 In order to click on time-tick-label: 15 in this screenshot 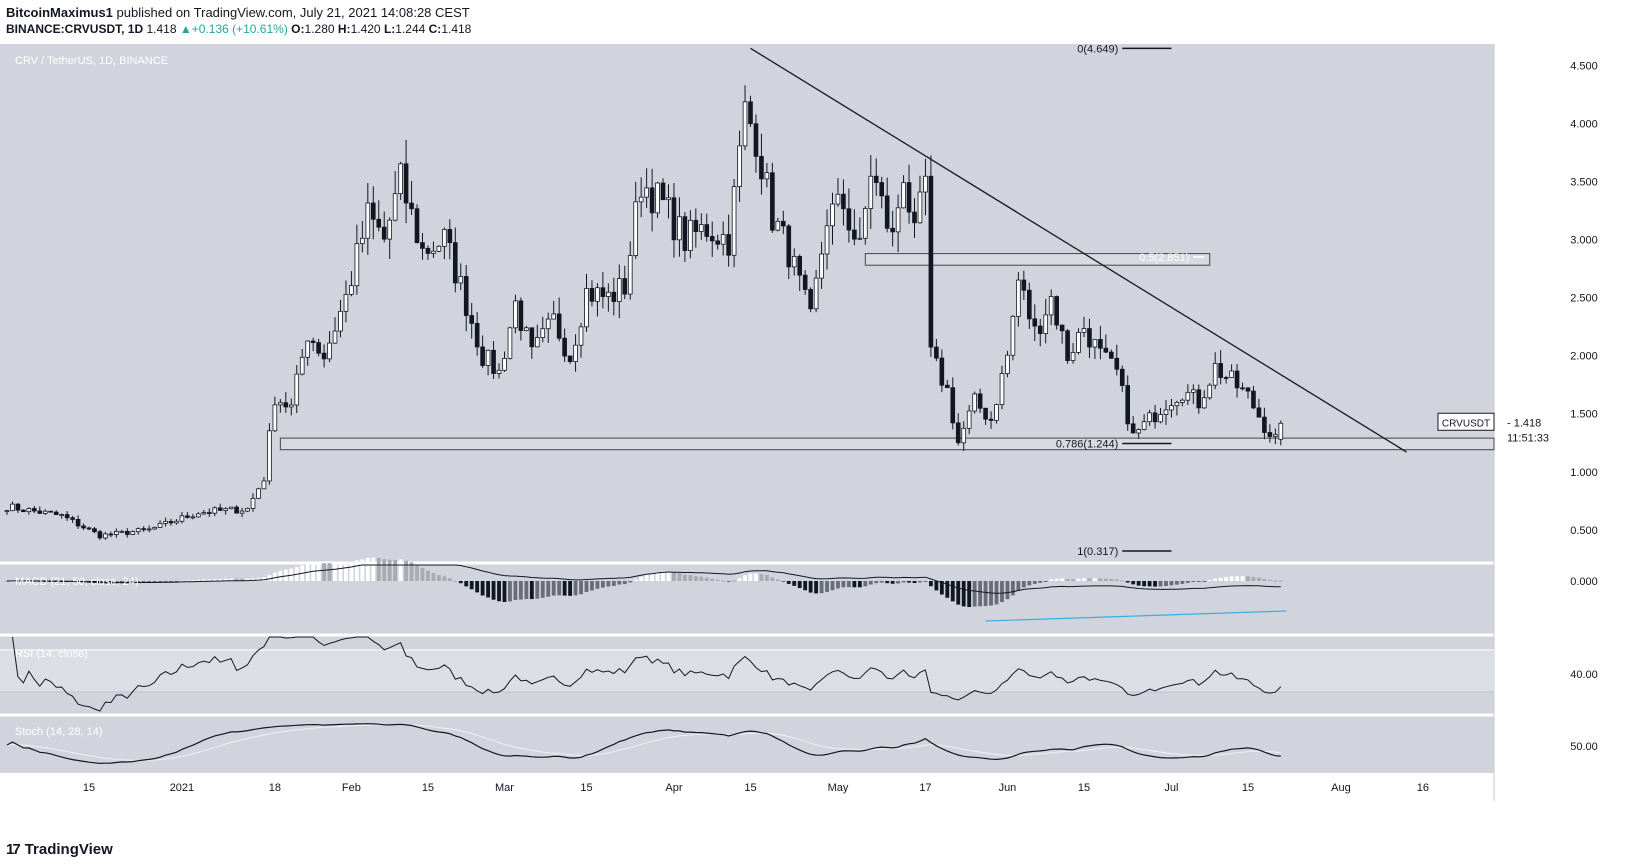, I will do `click(750, 788)`.